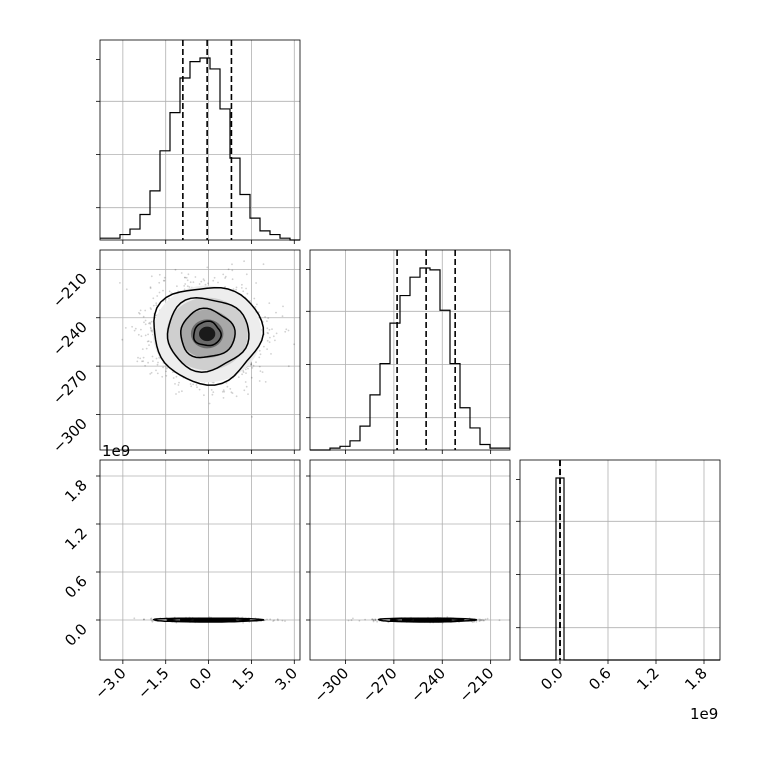  I want to click on contour-panel-0-1: −300 −270 −240 −210, so click(175, 352).